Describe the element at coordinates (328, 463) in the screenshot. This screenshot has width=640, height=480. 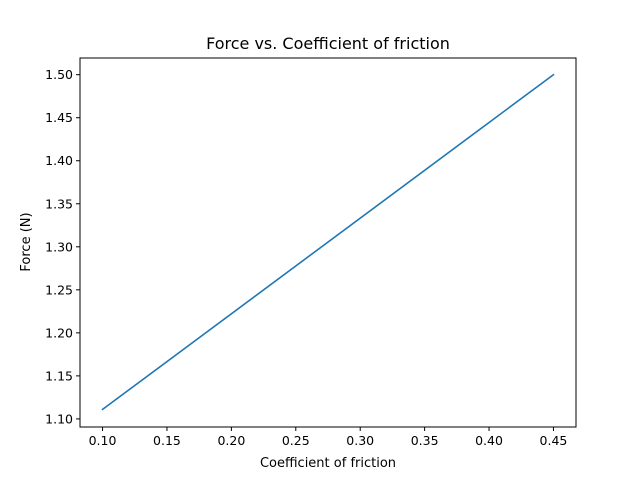
I see `x-axis-title: Coefficient of friction` at that location.